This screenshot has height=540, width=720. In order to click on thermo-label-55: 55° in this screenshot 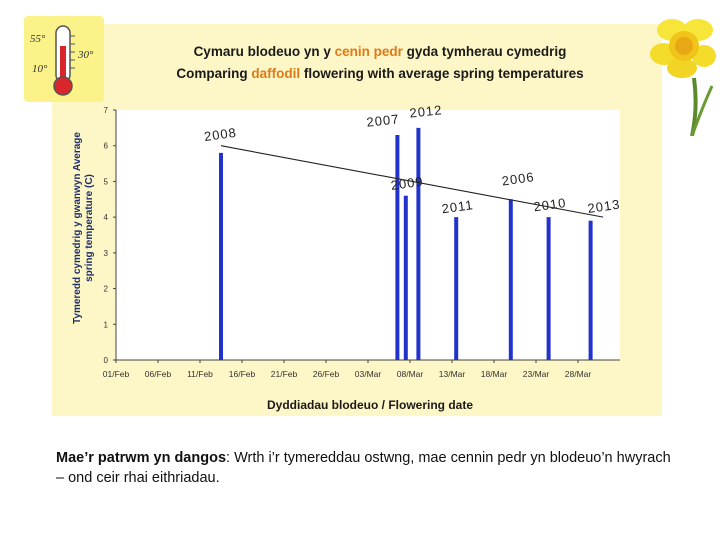, I will do `click(38, 39)`.